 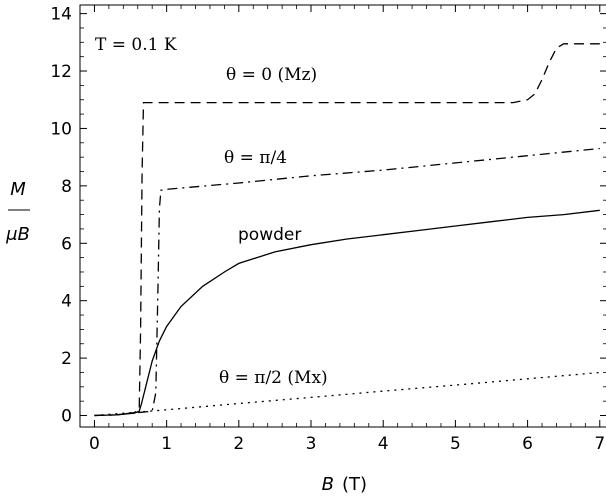 I want to click on powder-annotation: powder, so click(x=269, y=235).